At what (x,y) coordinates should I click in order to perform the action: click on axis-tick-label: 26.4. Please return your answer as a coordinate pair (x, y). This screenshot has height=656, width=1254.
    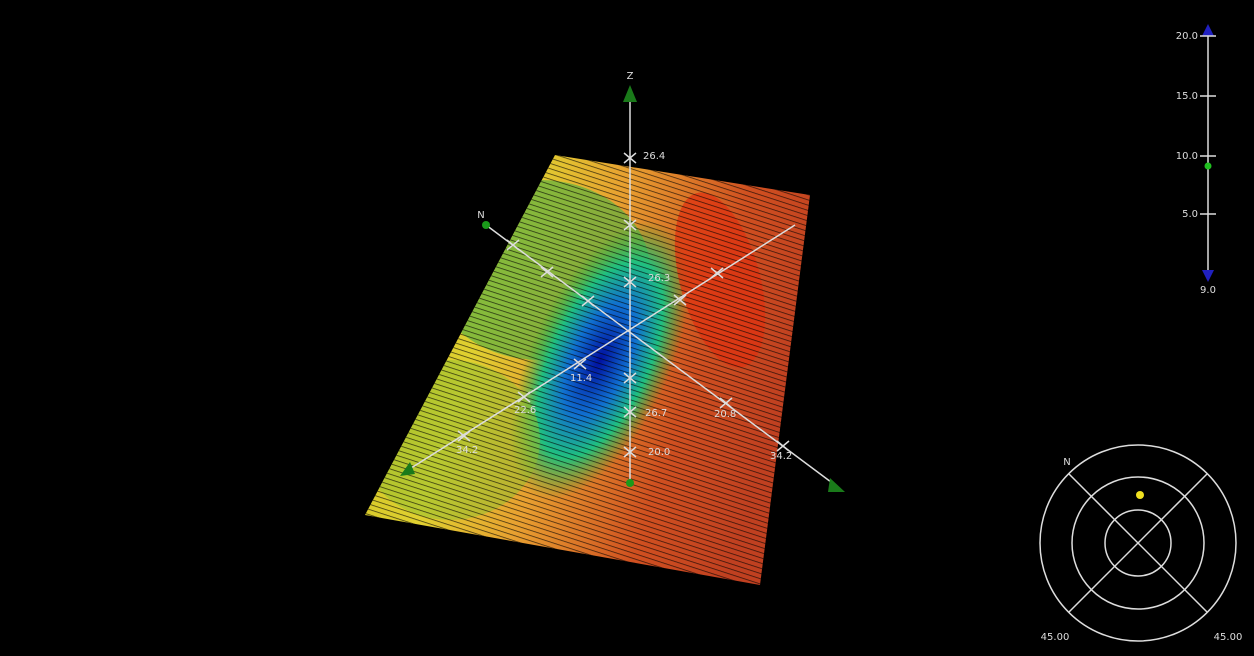
    Looking at the image, I should click on (654, 156).